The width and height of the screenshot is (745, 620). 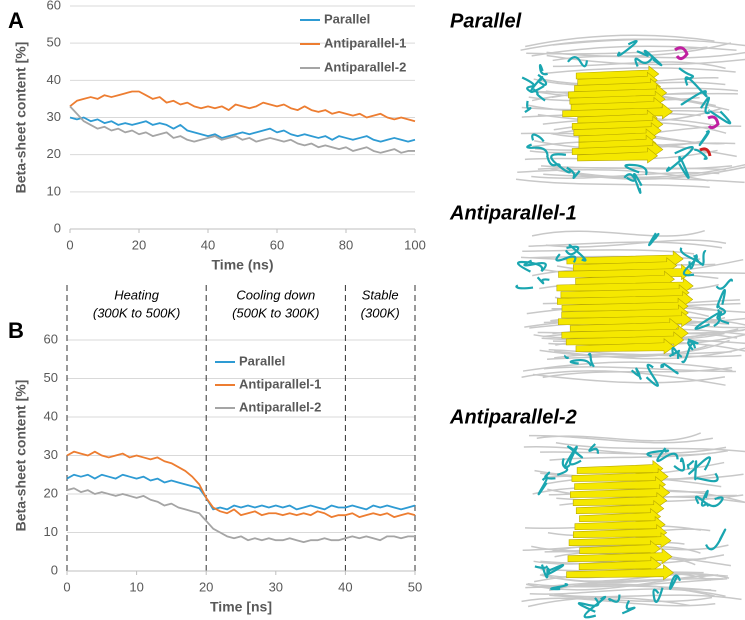 I want to click on x-tick-label: 10, so click(x=136, y=586).